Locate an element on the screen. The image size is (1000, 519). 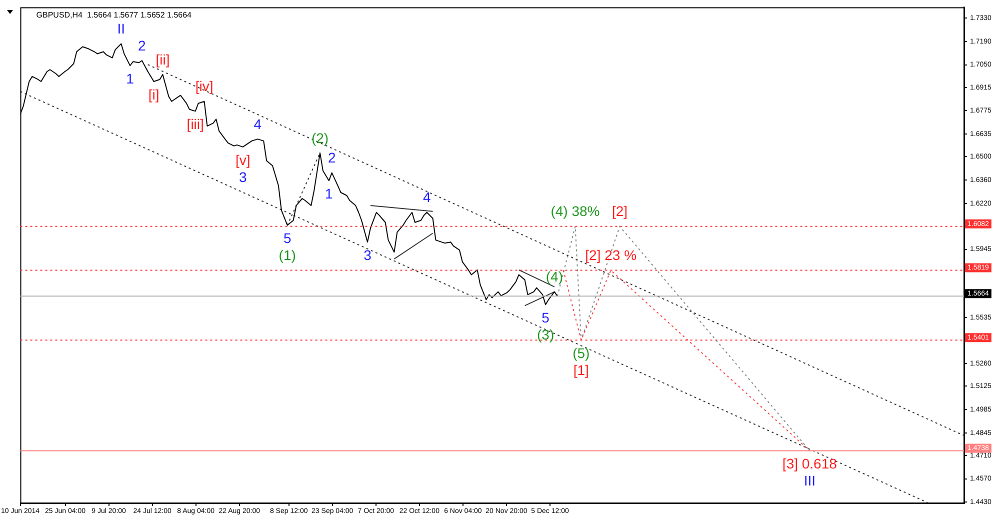
chart-title: GBPUSD,H4 1.5664 1.5677 1.5652 1.5664 is located at coordinates (114, 15).